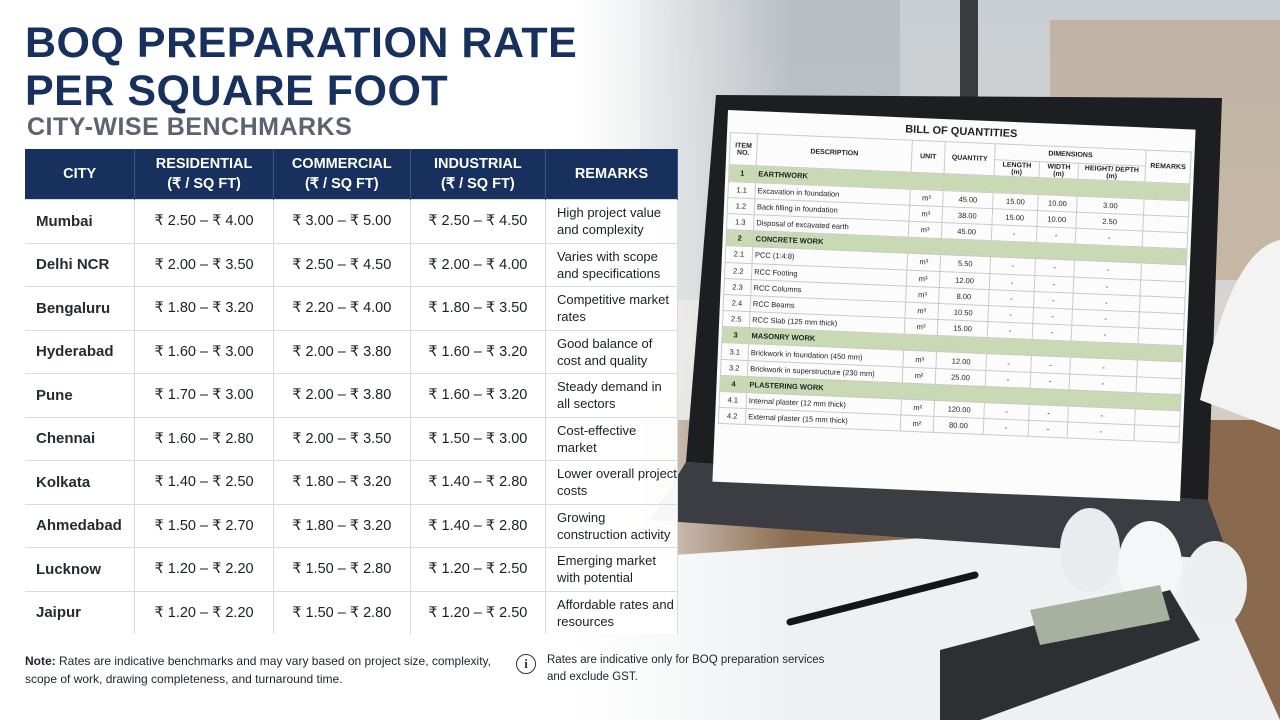 This screenshot has height=720, width=1280. I want to click on city-cell: Hyderabad, so click(80, 351).